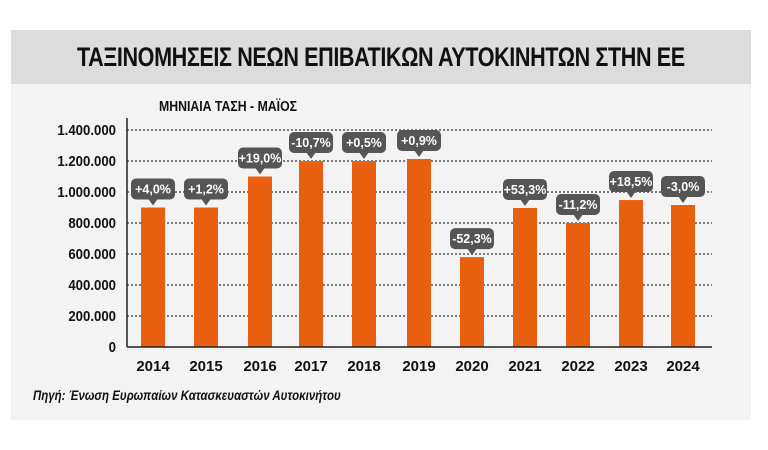  What do you see at coordinates (471, 366) in the screenshot?
I see `x-tick-label: 2020` at bounding box center [471, 366].